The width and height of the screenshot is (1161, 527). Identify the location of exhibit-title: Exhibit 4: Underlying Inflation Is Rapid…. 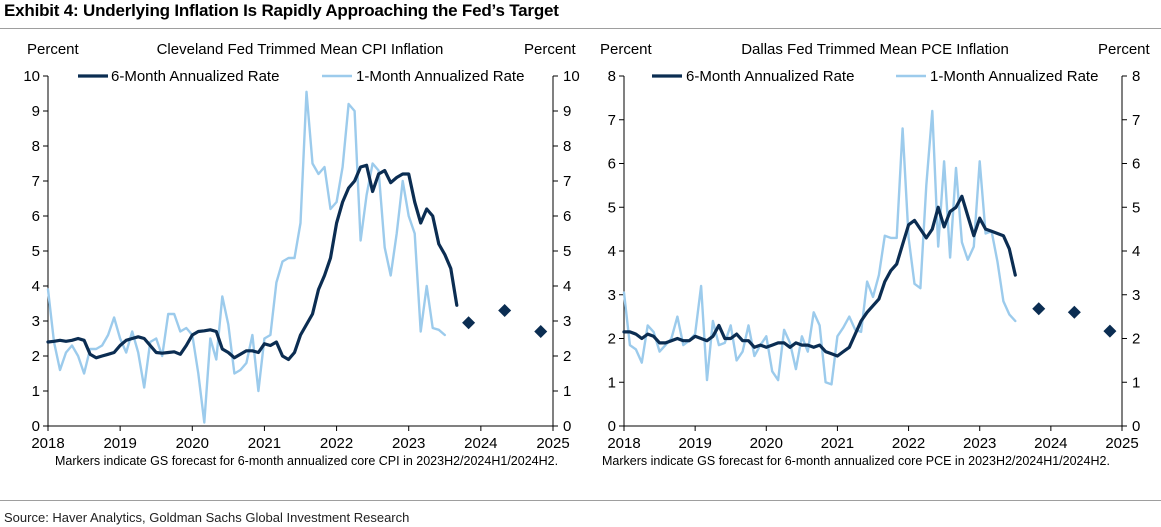
(281, 10).